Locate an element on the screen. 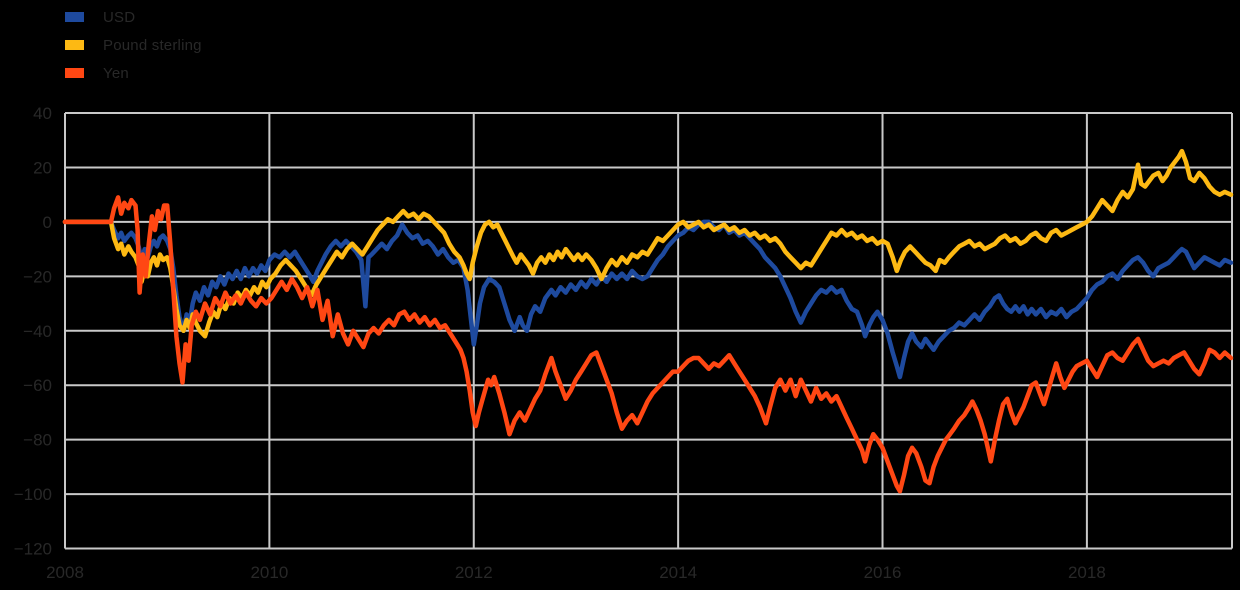  usd-legend-swatch is located at coordinates (74, 17).